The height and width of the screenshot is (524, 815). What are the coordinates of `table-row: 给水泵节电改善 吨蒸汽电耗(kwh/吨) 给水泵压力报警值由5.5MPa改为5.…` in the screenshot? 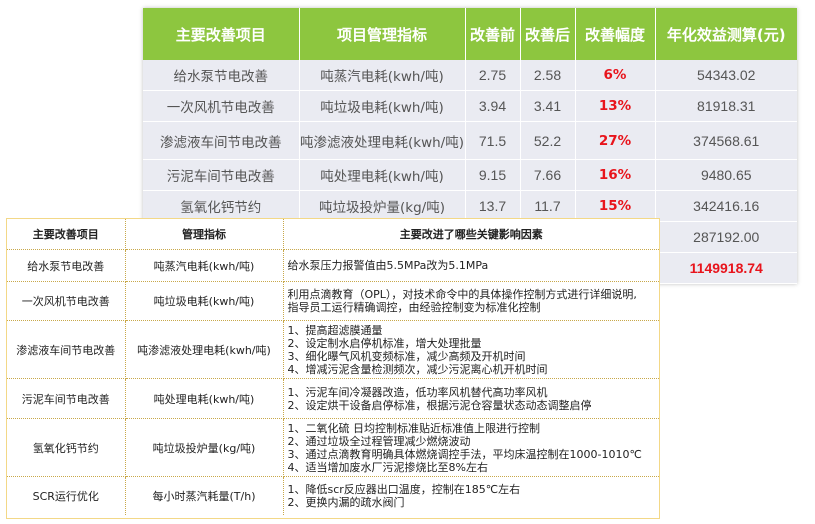 It's located at (333, 265).